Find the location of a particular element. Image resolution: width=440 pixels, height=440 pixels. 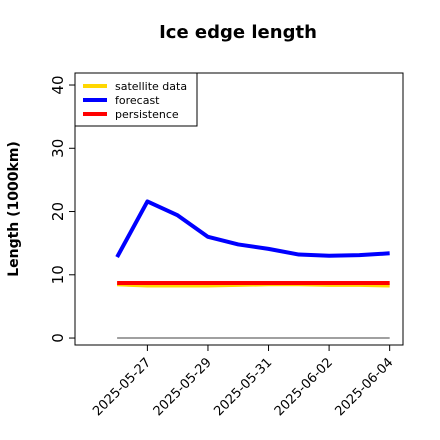

y-axis-label: Length (1000km) is located at coordinates (14, 209).